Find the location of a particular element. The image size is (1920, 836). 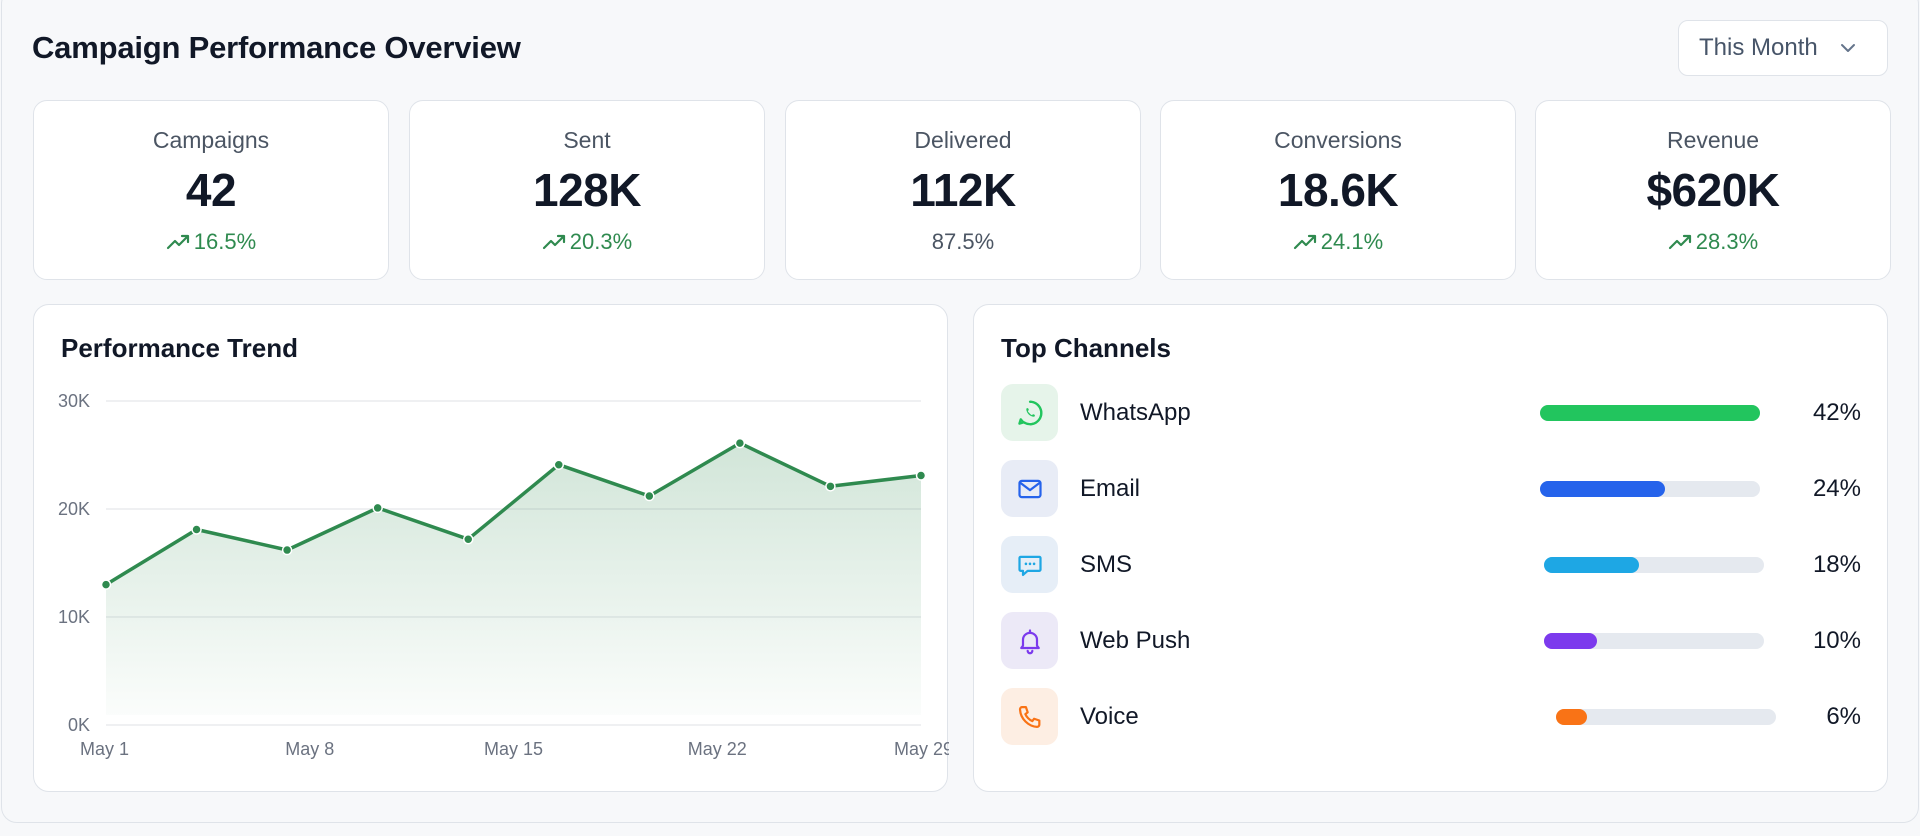

stat-label: Delivered is located at coordinates (963, 140).